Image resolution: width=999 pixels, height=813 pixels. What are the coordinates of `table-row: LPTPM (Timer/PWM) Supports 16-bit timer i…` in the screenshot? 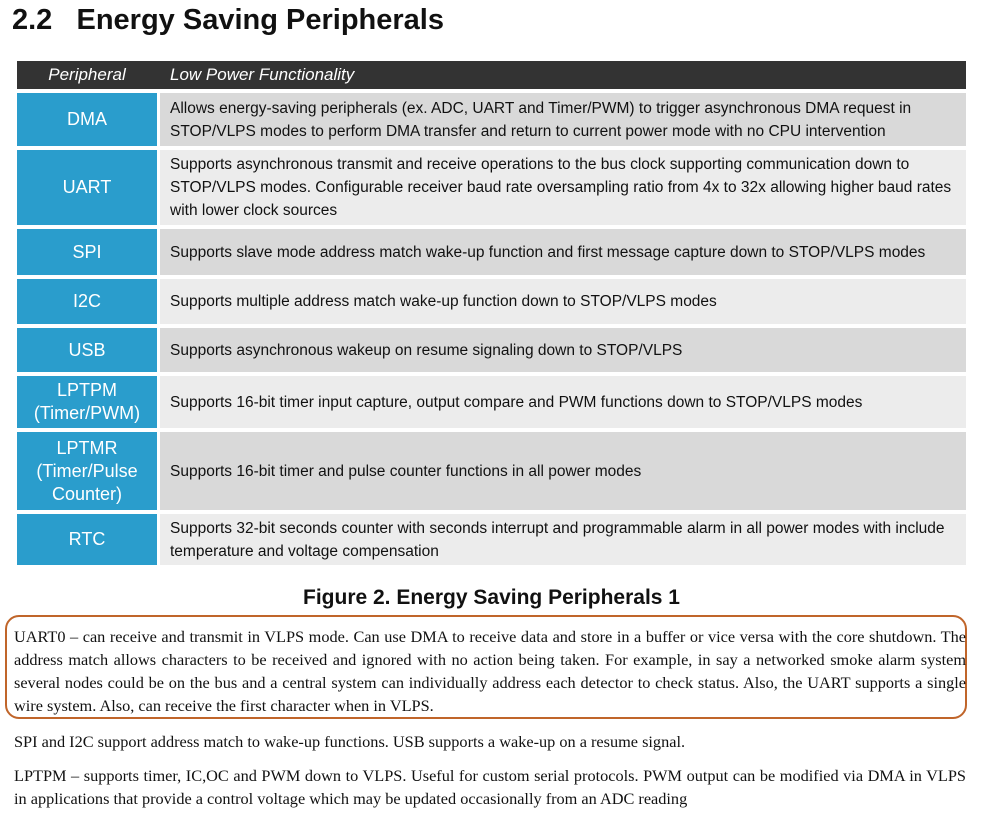 It's located at (491, 402).